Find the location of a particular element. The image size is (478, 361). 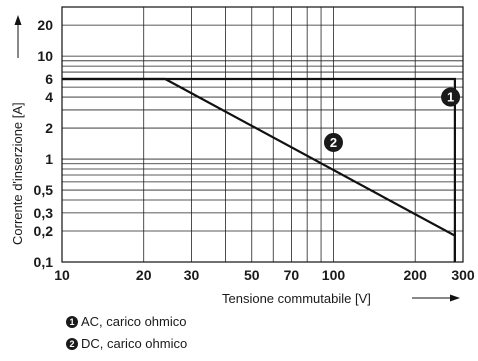

y-axis-arrow-head is located at coordinates (18, 20).